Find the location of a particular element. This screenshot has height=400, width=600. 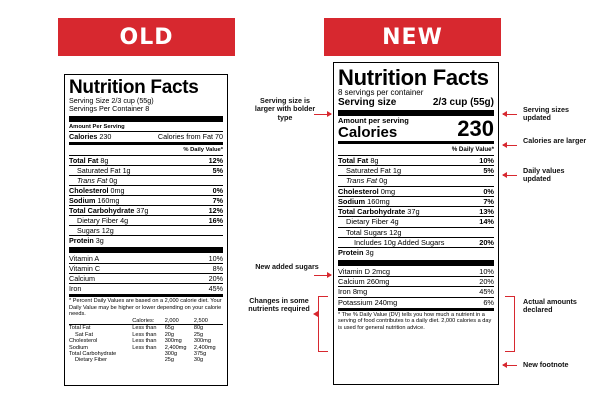

nutrient-row: Sugars 12g is located at coordinates (146, 230).